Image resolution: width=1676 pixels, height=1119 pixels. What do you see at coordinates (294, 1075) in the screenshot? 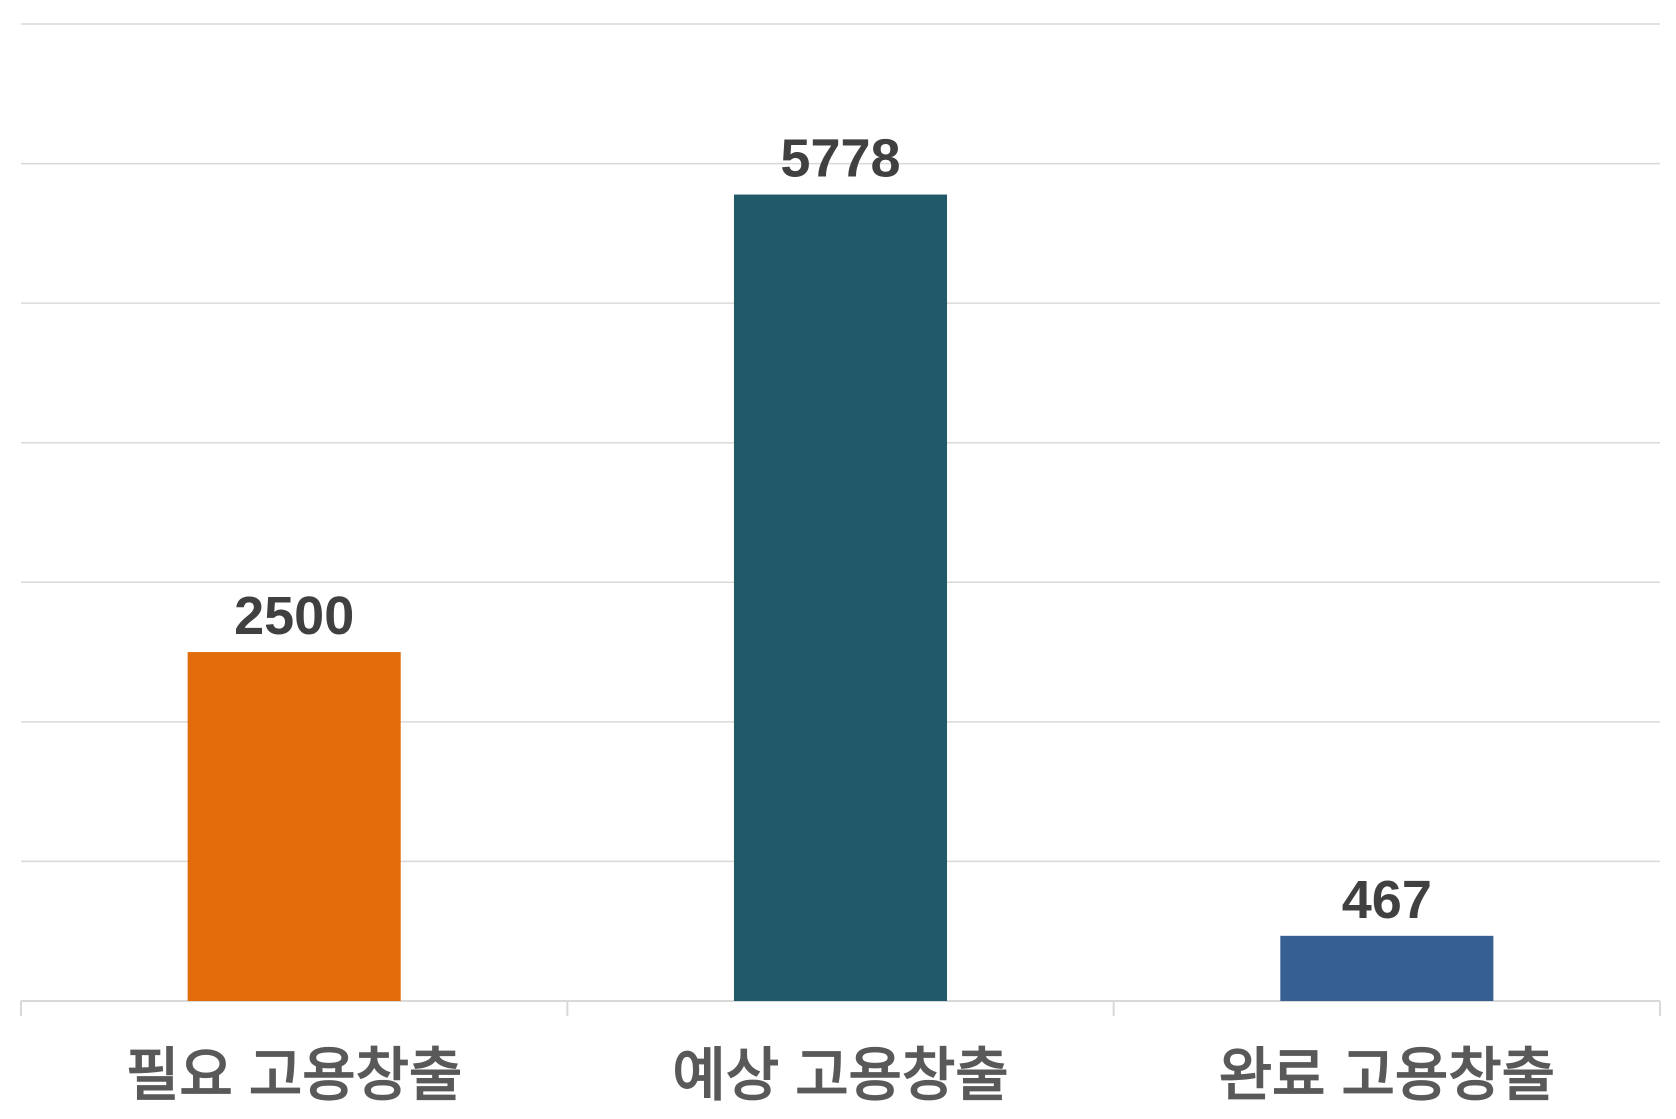
I see `x-tick-label: 필요 고용창출` at bounding box center [294, 1075].